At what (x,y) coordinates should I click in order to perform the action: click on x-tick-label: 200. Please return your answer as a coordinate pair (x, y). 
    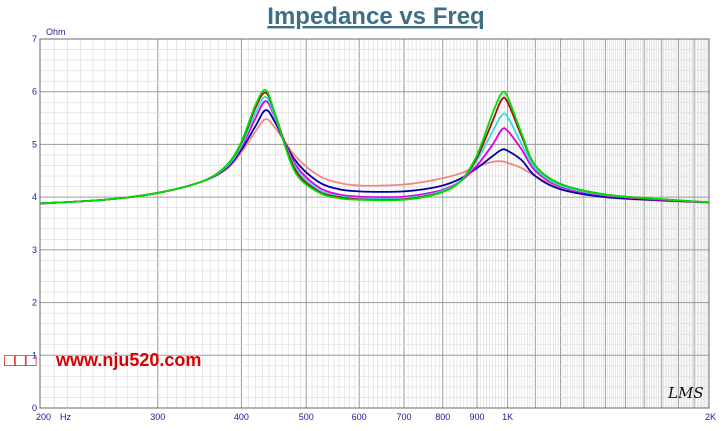
    Looking at the image, I should click on (43, 417).